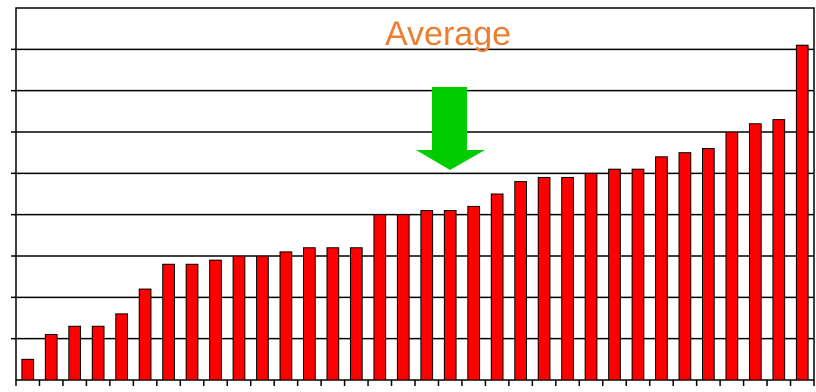 The image size is (816, 392). I want to click on average-annotation: Average, so click(448, 34).